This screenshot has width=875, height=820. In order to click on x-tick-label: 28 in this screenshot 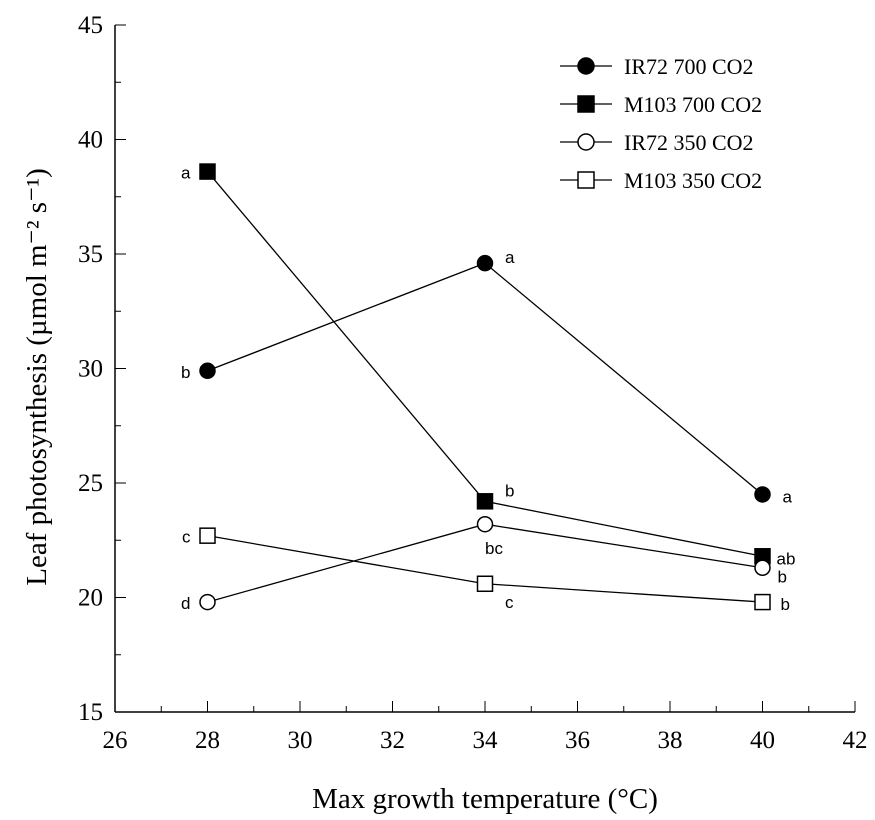, I will do `click(207, 740)`.